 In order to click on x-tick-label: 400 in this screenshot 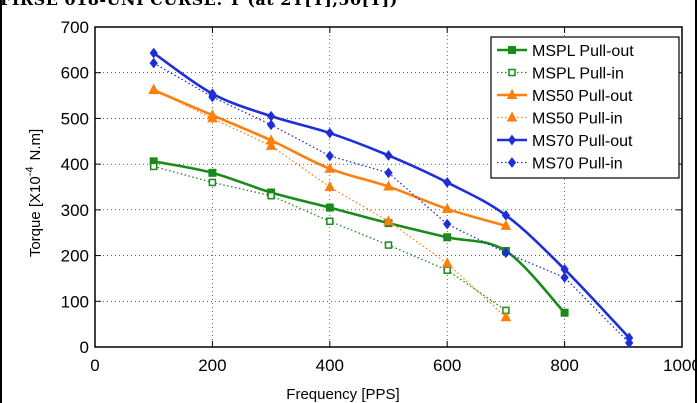, I will do `click(330, 365)`.